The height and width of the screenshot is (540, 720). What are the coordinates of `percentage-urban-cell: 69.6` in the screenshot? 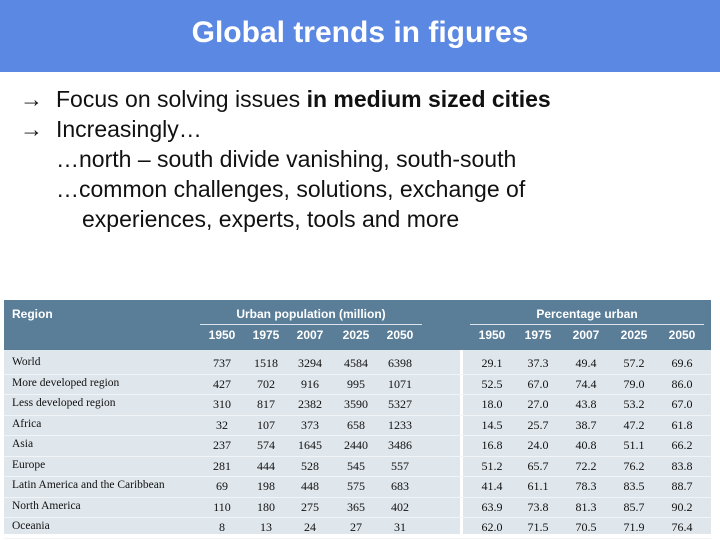 It's located at (682, 363).